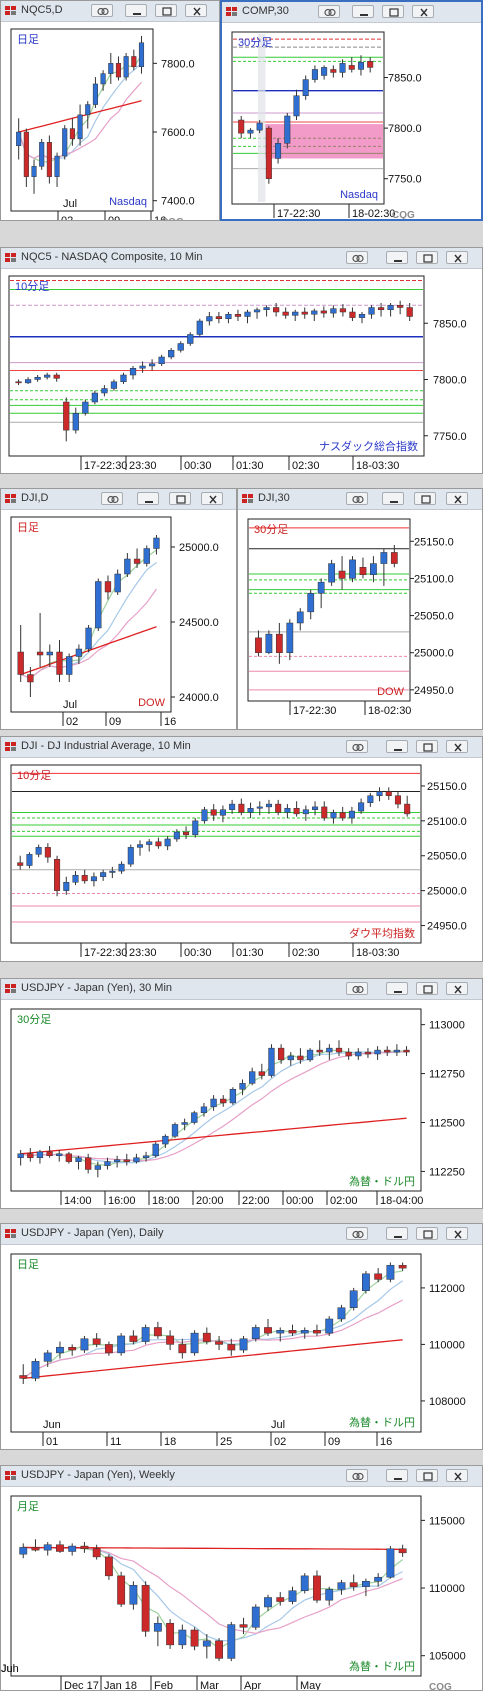 The height and width of the screenshot is (1691, 483). I want to click on moving-average-line, so click(88, 633).